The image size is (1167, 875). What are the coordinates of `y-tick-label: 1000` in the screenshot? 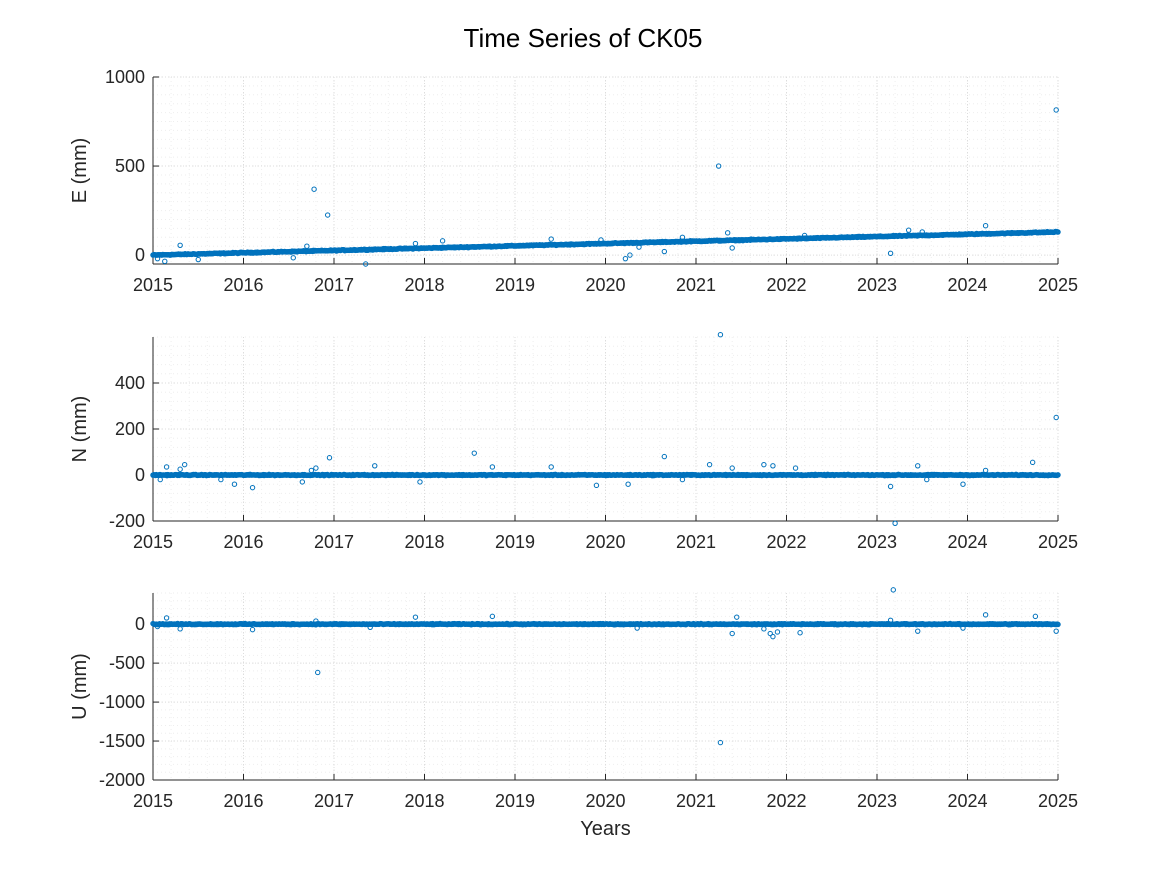 It's located at (125, 77).